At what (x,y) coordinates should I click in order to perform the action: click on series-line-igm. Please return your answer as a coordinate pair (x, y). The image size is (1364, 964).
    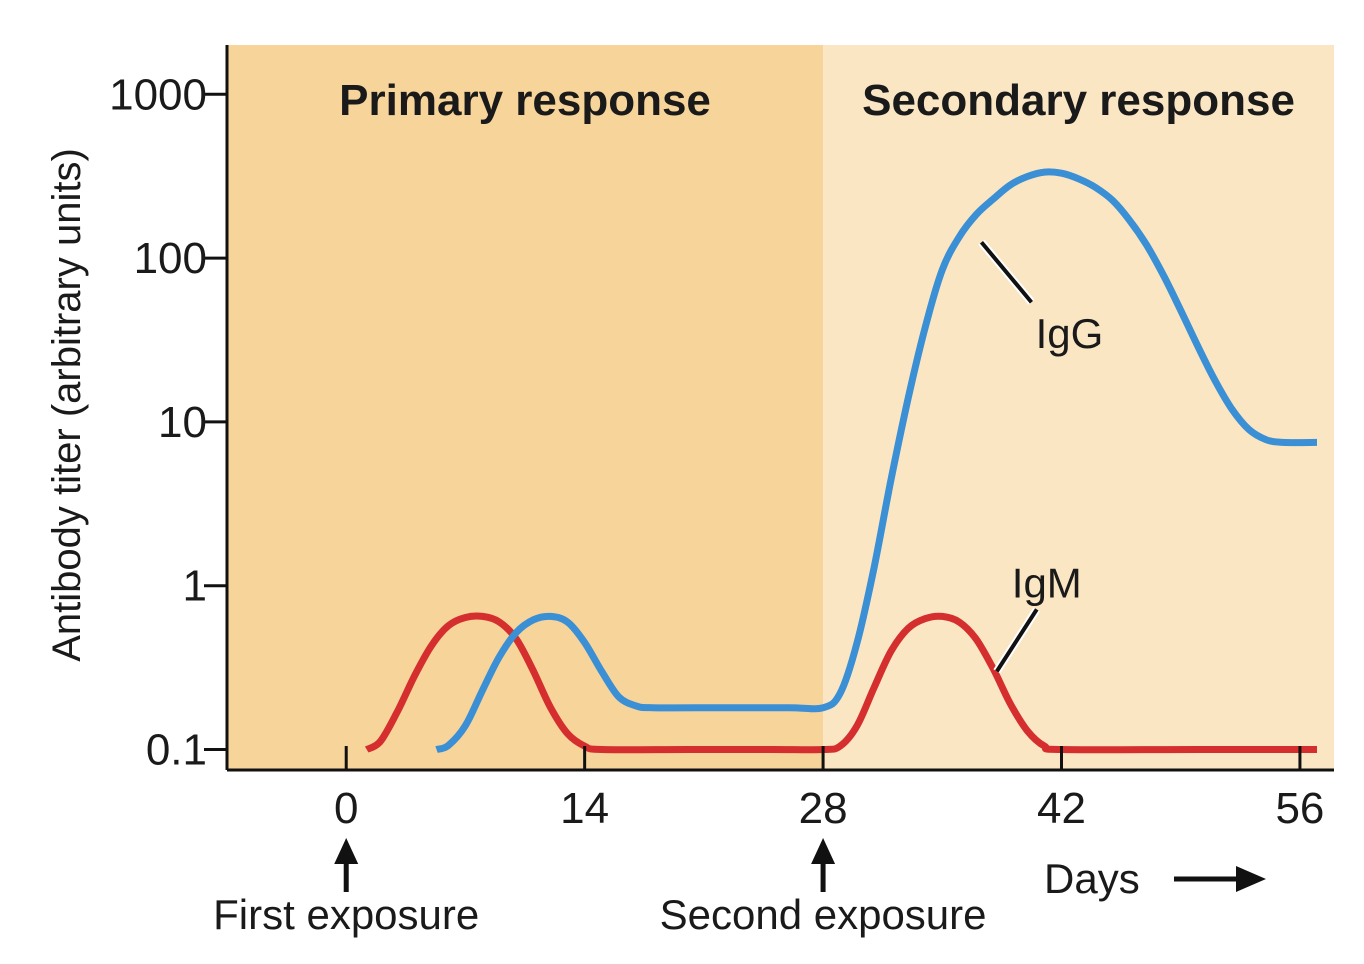
    Looking at the image, I should click on (840, 683).